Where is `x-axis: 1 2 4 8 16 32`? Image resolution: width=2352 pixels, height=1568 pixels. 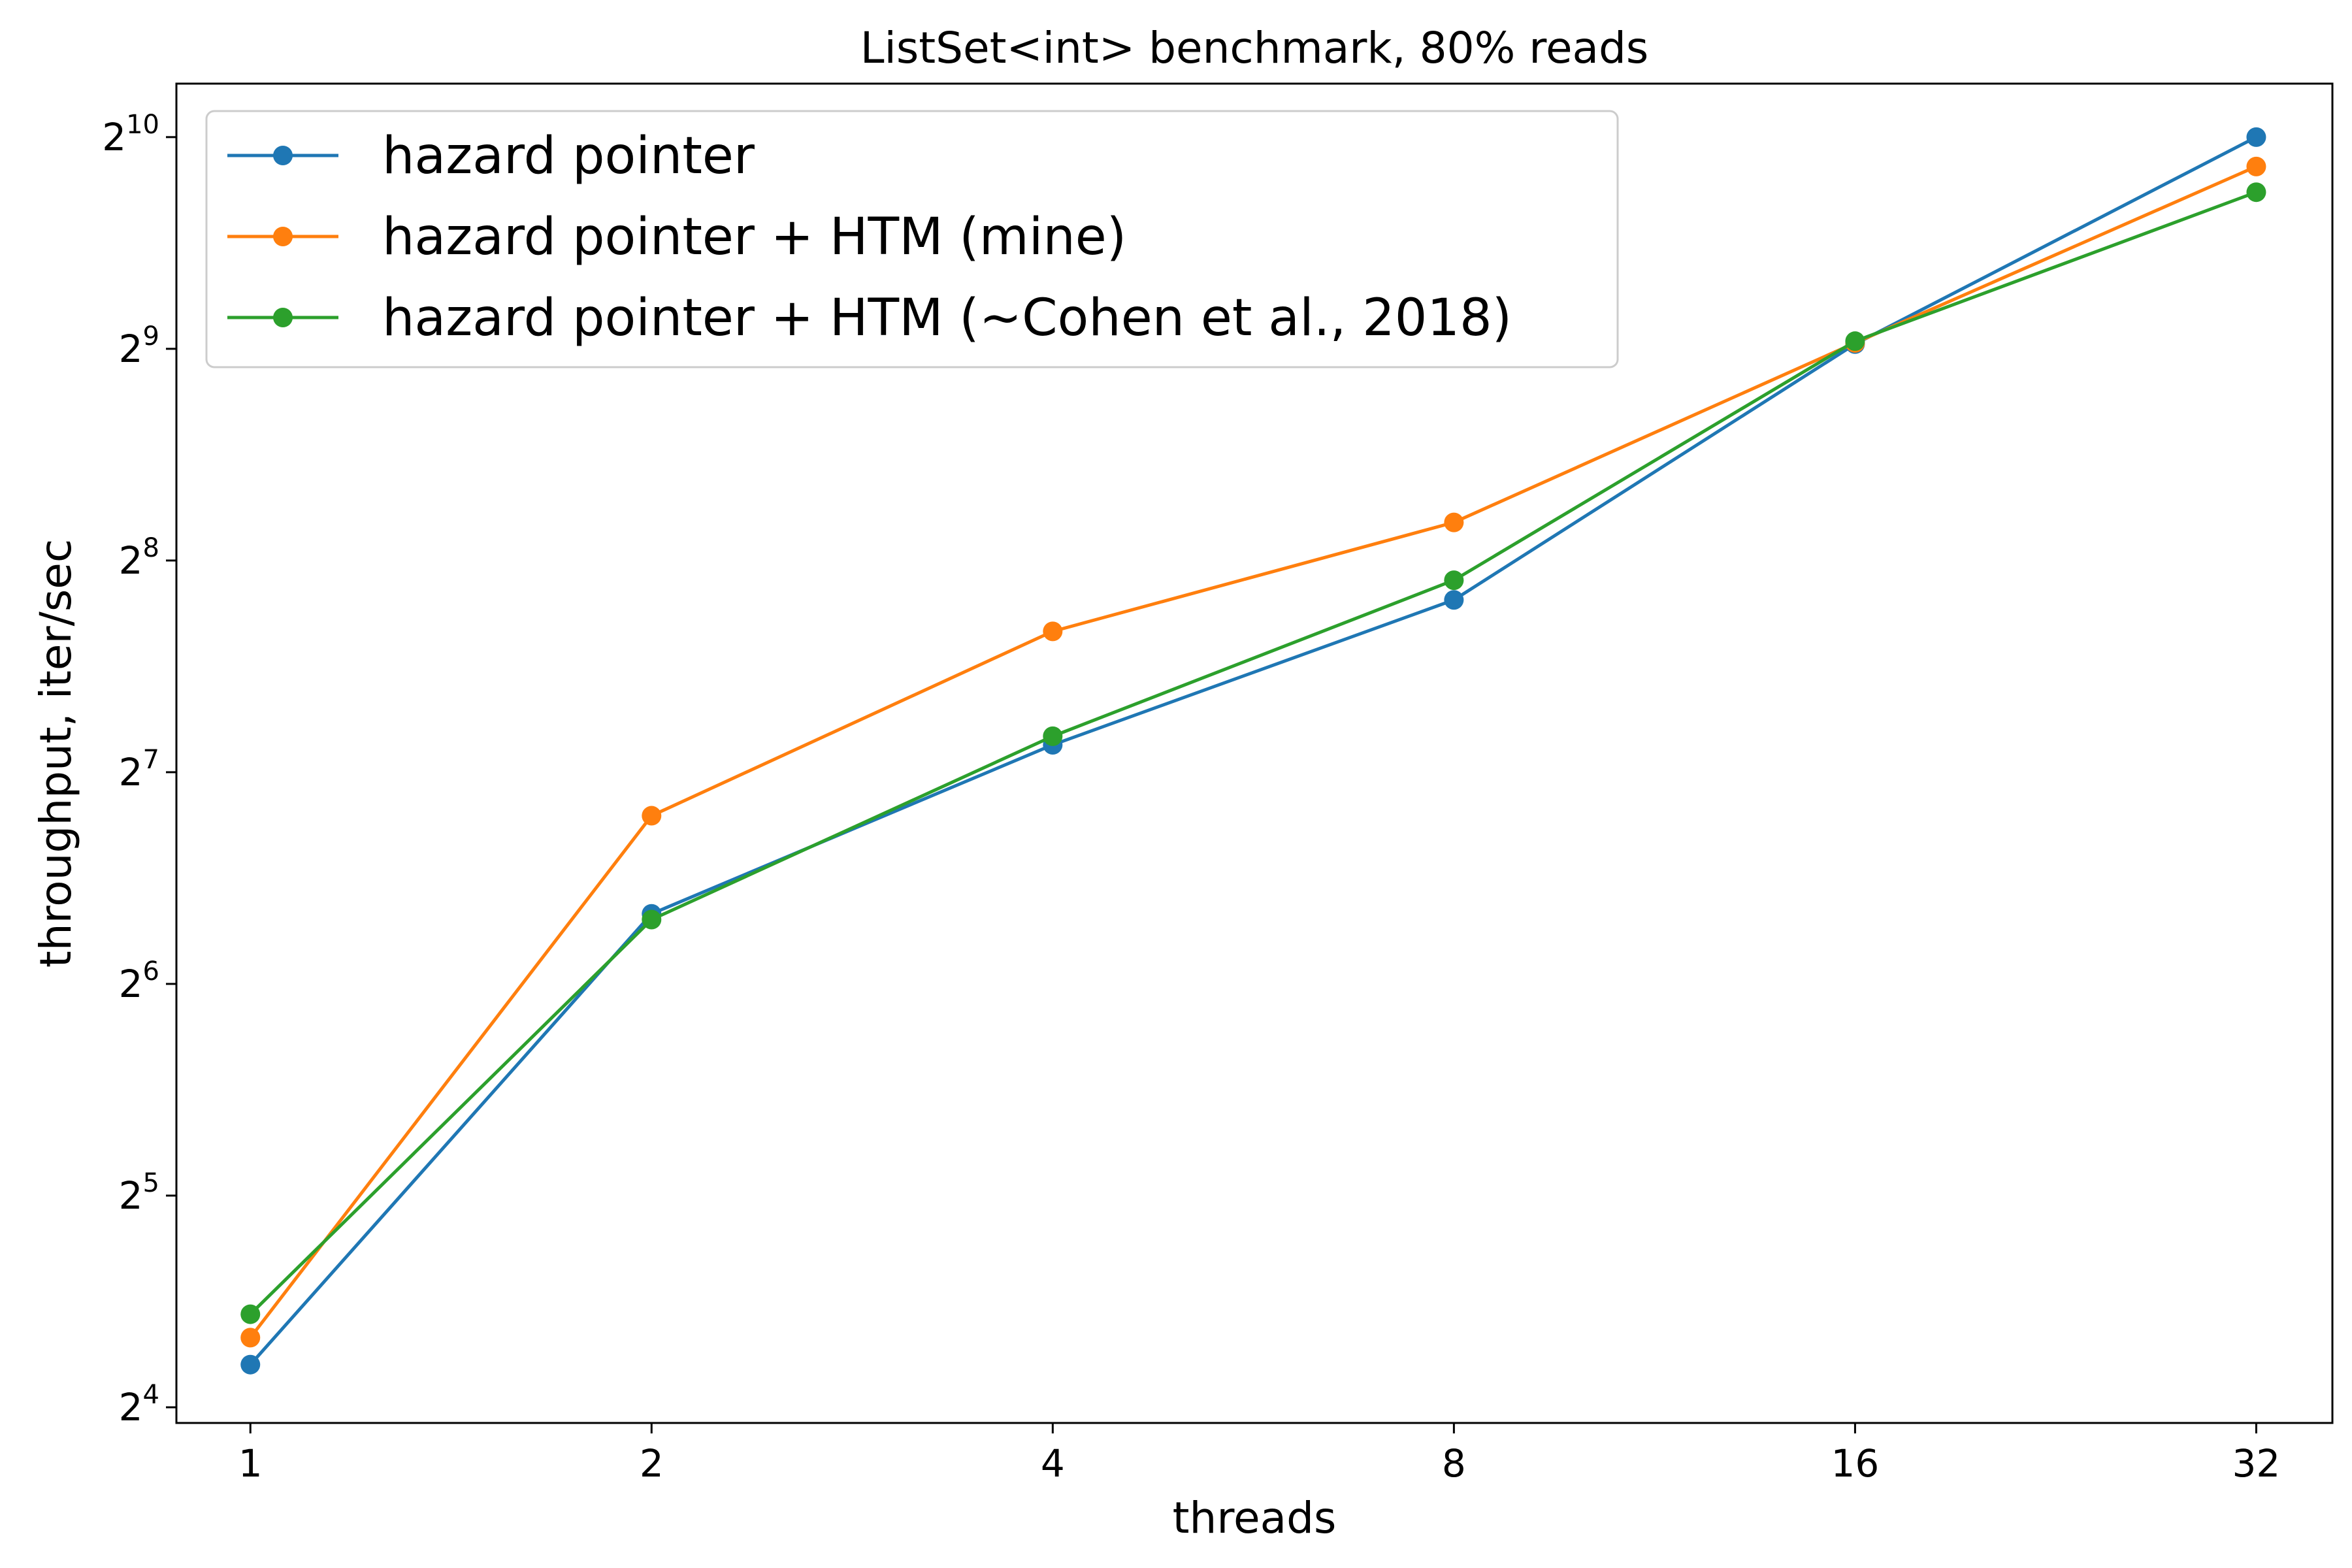 x-axis: 1 2 4 8 16 32 is located at coordinates (1259, 1454).